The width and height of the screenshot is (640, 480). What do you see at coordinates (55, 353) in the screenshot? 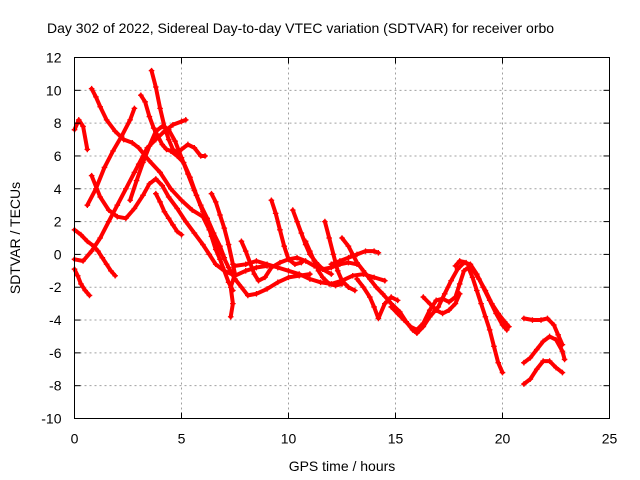
I see `y-tick-label: -6` at bounding box center [55, 353].